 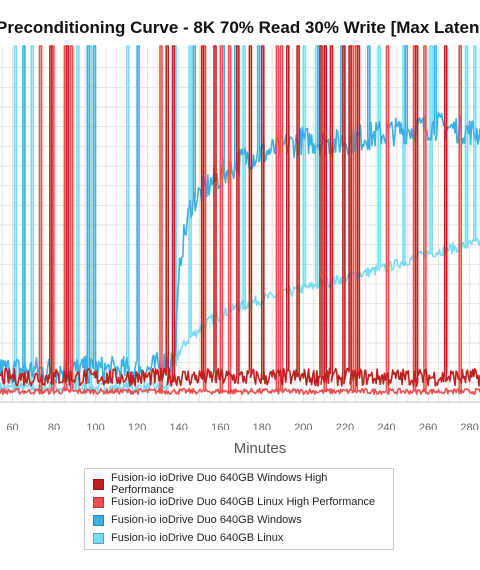 What do you see at coordinates (262, 426) in the screenshot?
I see `x-tick-label: 180` at bounding box center [262, 426].